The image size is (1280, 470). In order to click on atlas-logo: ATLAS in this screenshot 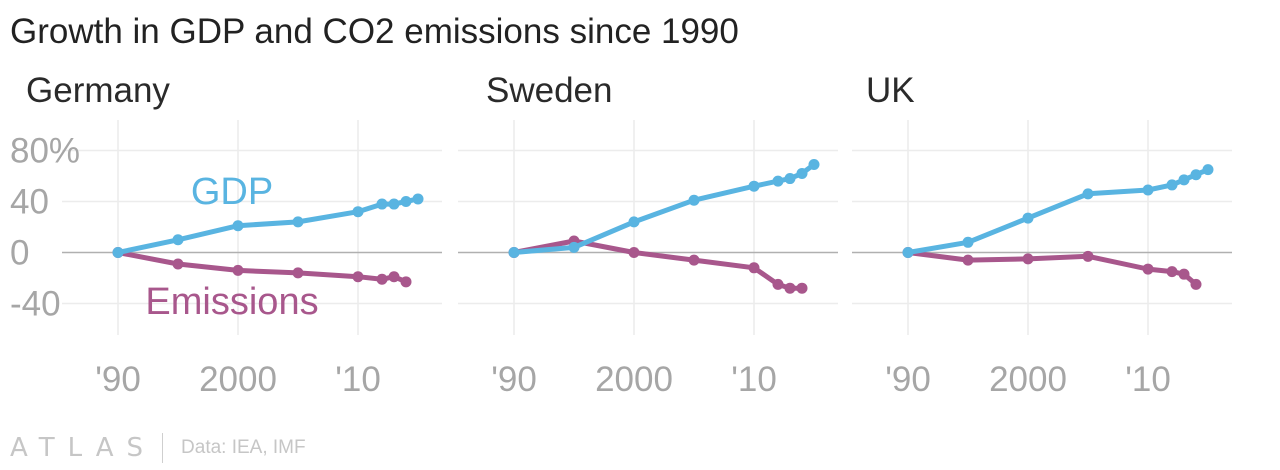, I will do `click(83, 448)`.